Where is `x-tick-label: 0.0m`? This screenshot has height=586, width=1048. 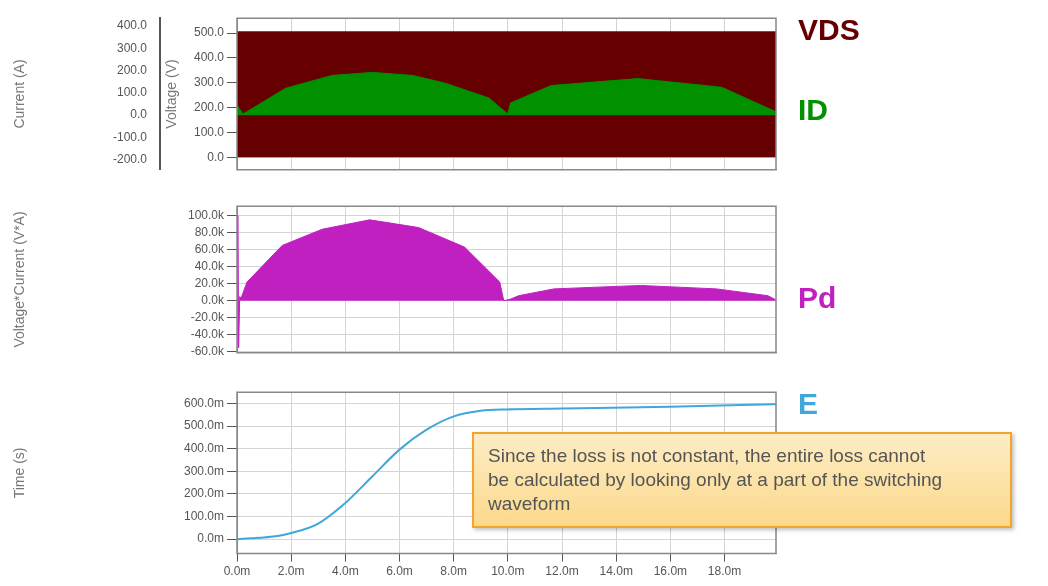
x-tick-label: 0.0m is located at coordinates (237, 571).